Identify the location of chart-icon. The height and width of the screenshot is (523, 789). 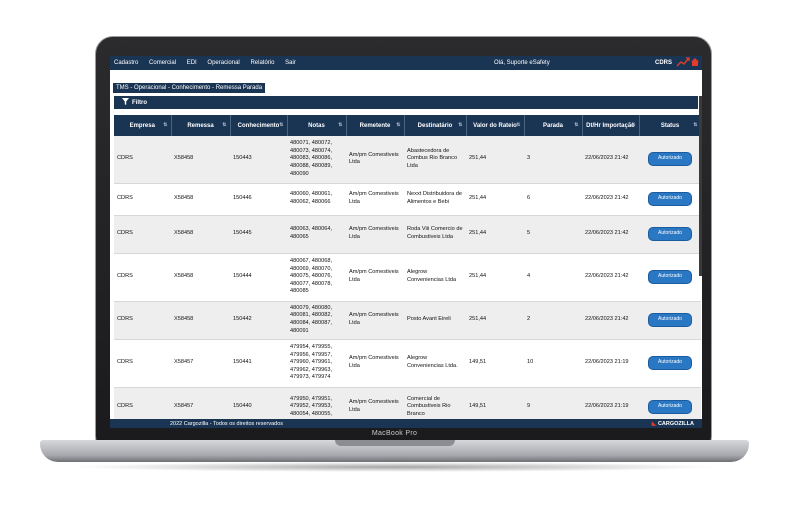
(683, 63).